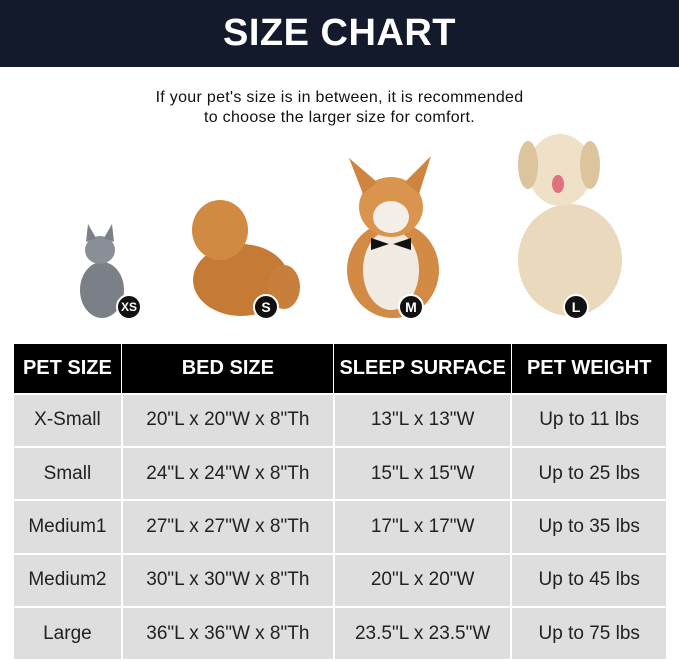 This screenshot has height=661, width=679. Describe the element at coordinates (589, 420) in the screenshot. I see `pet-weight-cell: Up to 11 lbs` at that location.